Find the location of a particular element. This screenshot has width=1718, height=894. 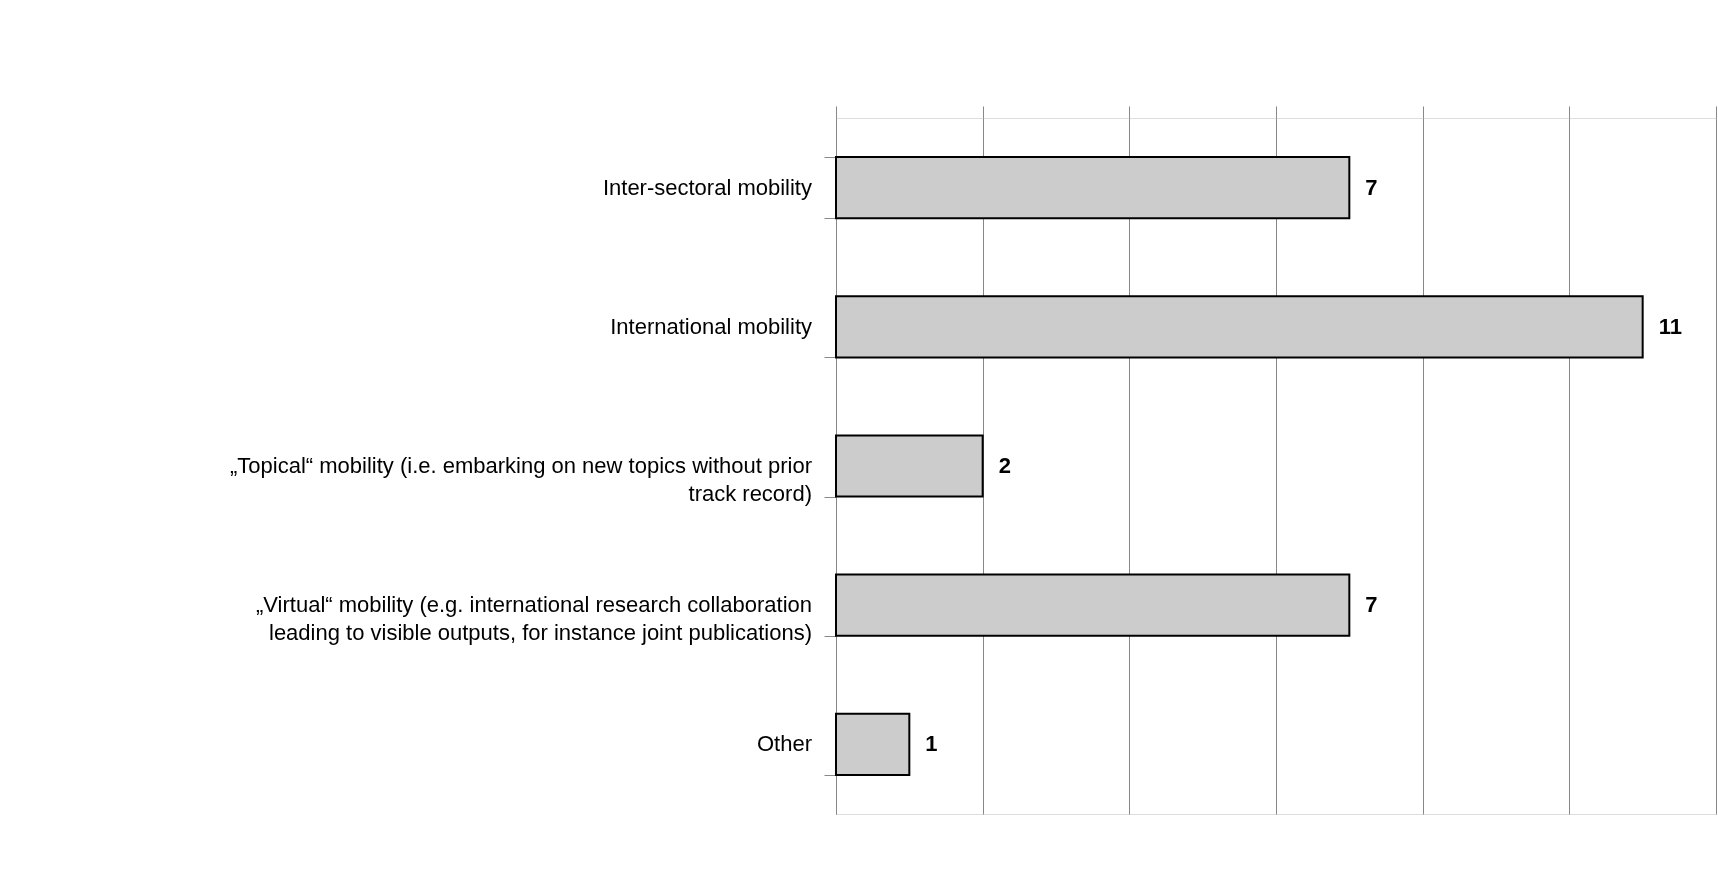

y-tick-label: Inter-sectoral mobility is located at coordinates (707, 187).